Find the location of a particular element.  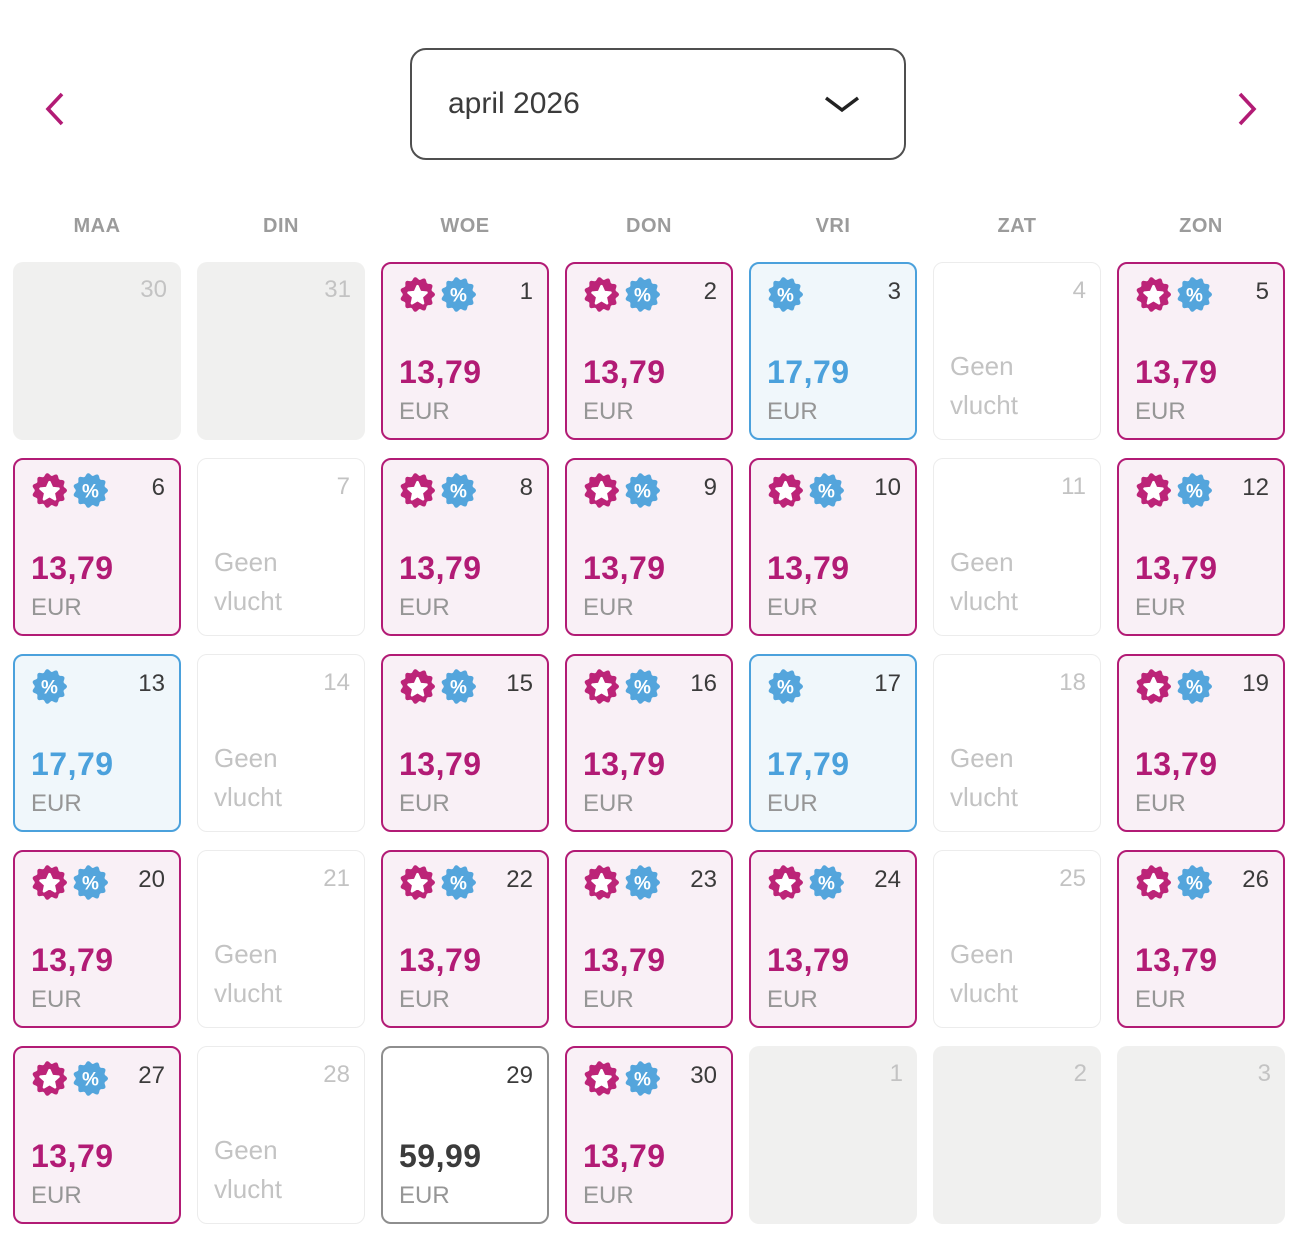

day-cell-deal-9: % 9 13,79 EUR is located at coordinates (649, 547).